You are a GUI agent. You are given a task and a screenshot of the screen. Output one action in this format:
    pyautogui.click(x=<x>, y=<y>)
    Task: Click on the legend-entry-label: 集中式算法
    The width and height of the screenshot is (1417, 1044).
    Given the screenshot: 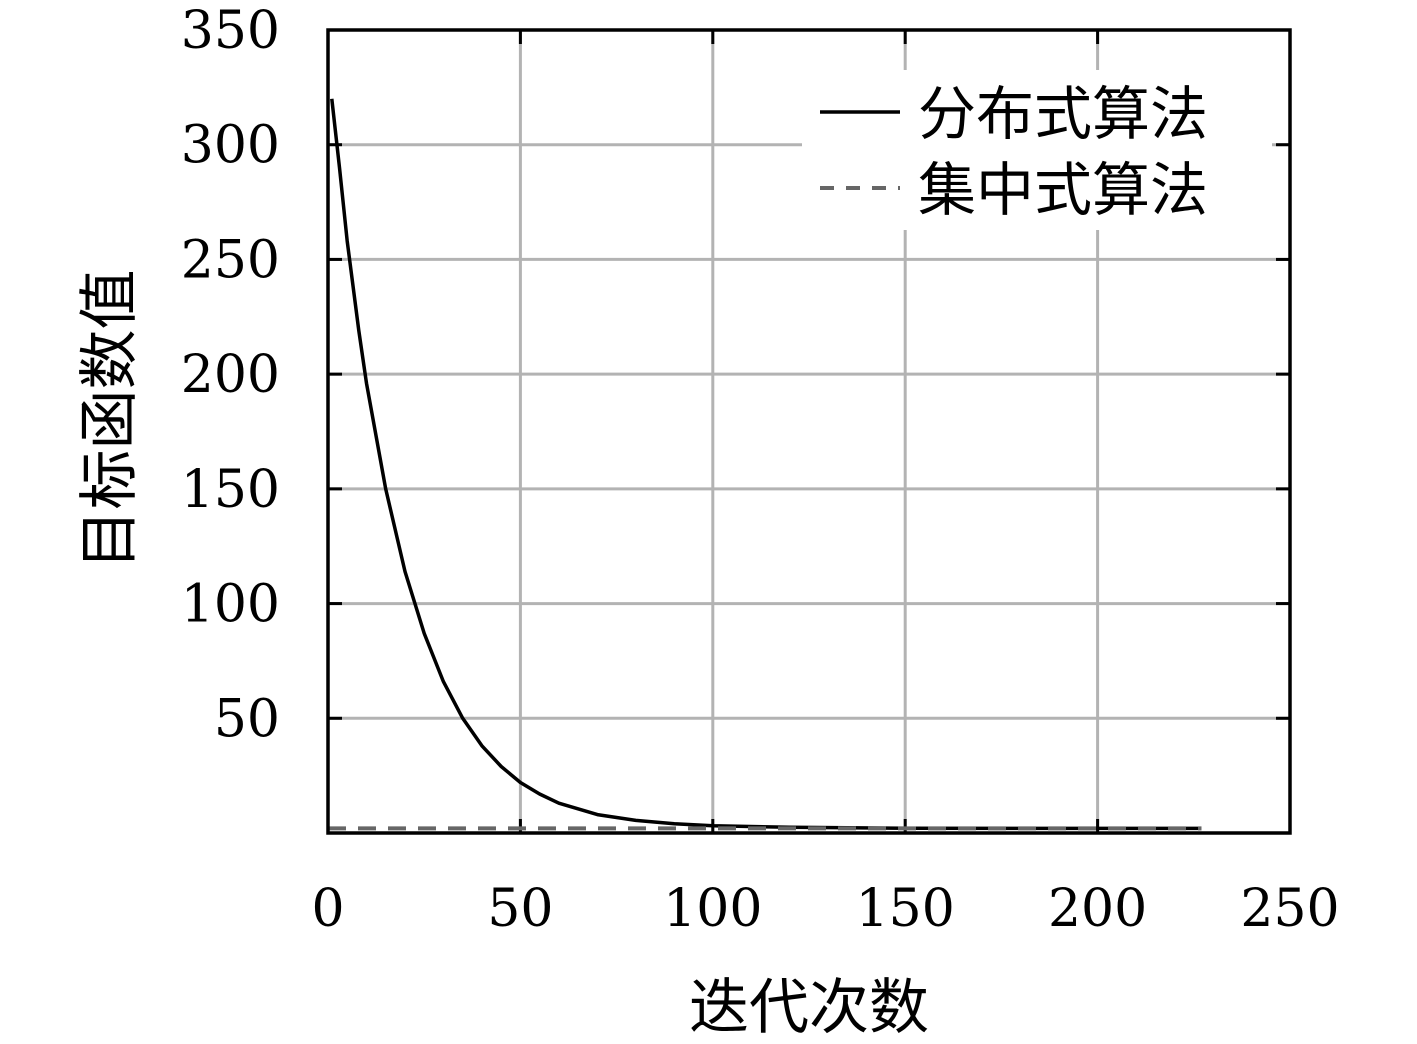 What is the action you would take?
    pyautogui.click(x=1063, y=190)
    